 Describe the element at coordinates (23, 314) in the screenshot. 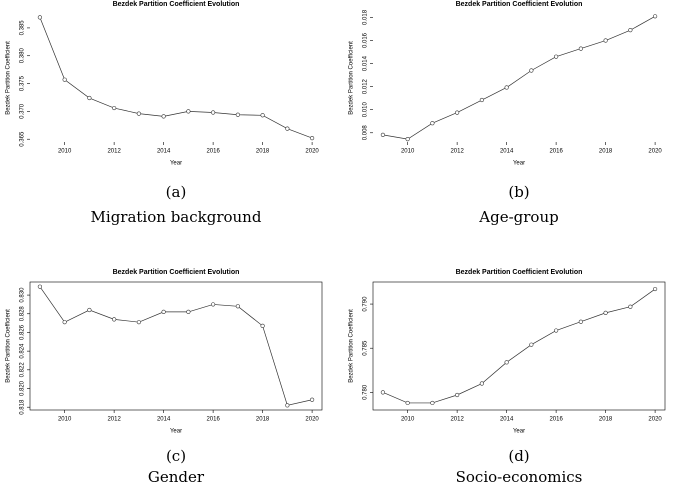

I see `y-tick-label: 0.828` at that location.